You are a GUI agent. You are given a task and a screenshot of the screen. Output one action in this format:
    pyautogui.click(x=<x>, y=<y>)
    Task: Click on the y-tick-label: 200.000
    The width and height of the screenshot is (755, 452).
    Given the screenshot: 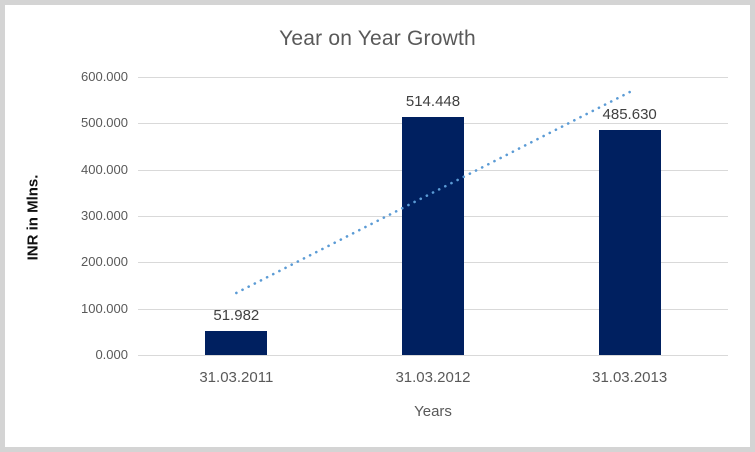 What is the action you would take?
    pyautogui.click(x=104, y=262)
    